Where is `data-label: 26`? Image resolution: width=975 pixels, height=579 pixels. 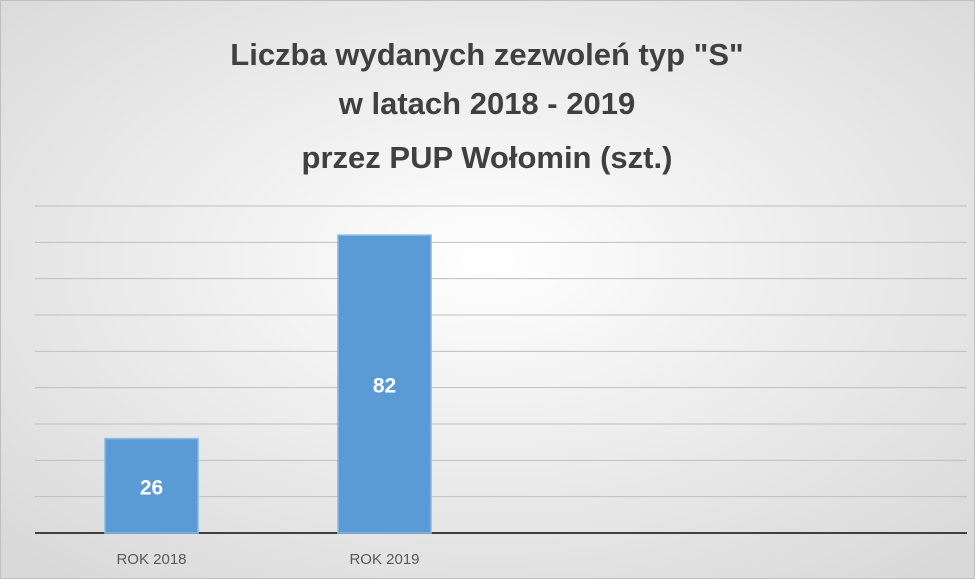
data-label: 26 is located at coordinates (151, 487).